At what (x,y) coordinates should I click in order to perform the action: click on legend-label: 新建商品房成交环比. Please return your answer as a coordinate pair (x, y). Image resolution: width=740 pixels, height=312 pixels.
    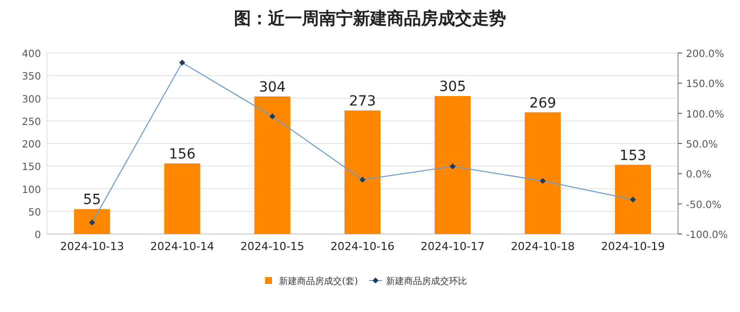
    Looking at the image, I should click on (427, 281).